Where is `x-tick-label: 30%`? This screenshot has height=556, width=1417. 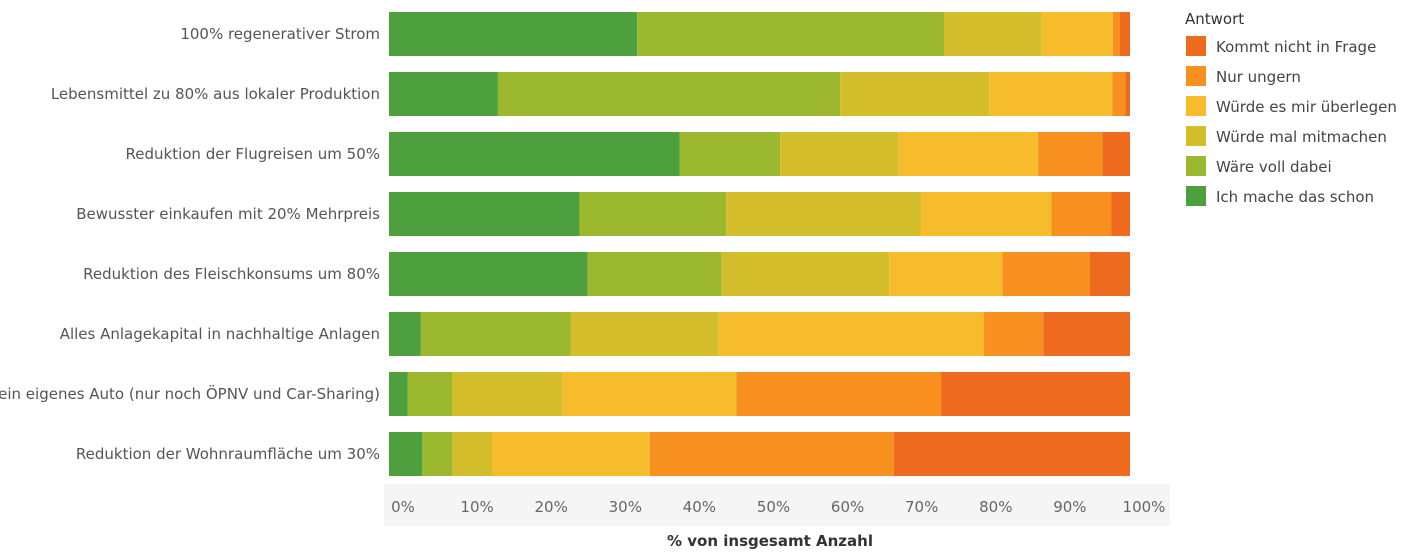
x-tick-label: 30% is located at coordinates (625, 507).